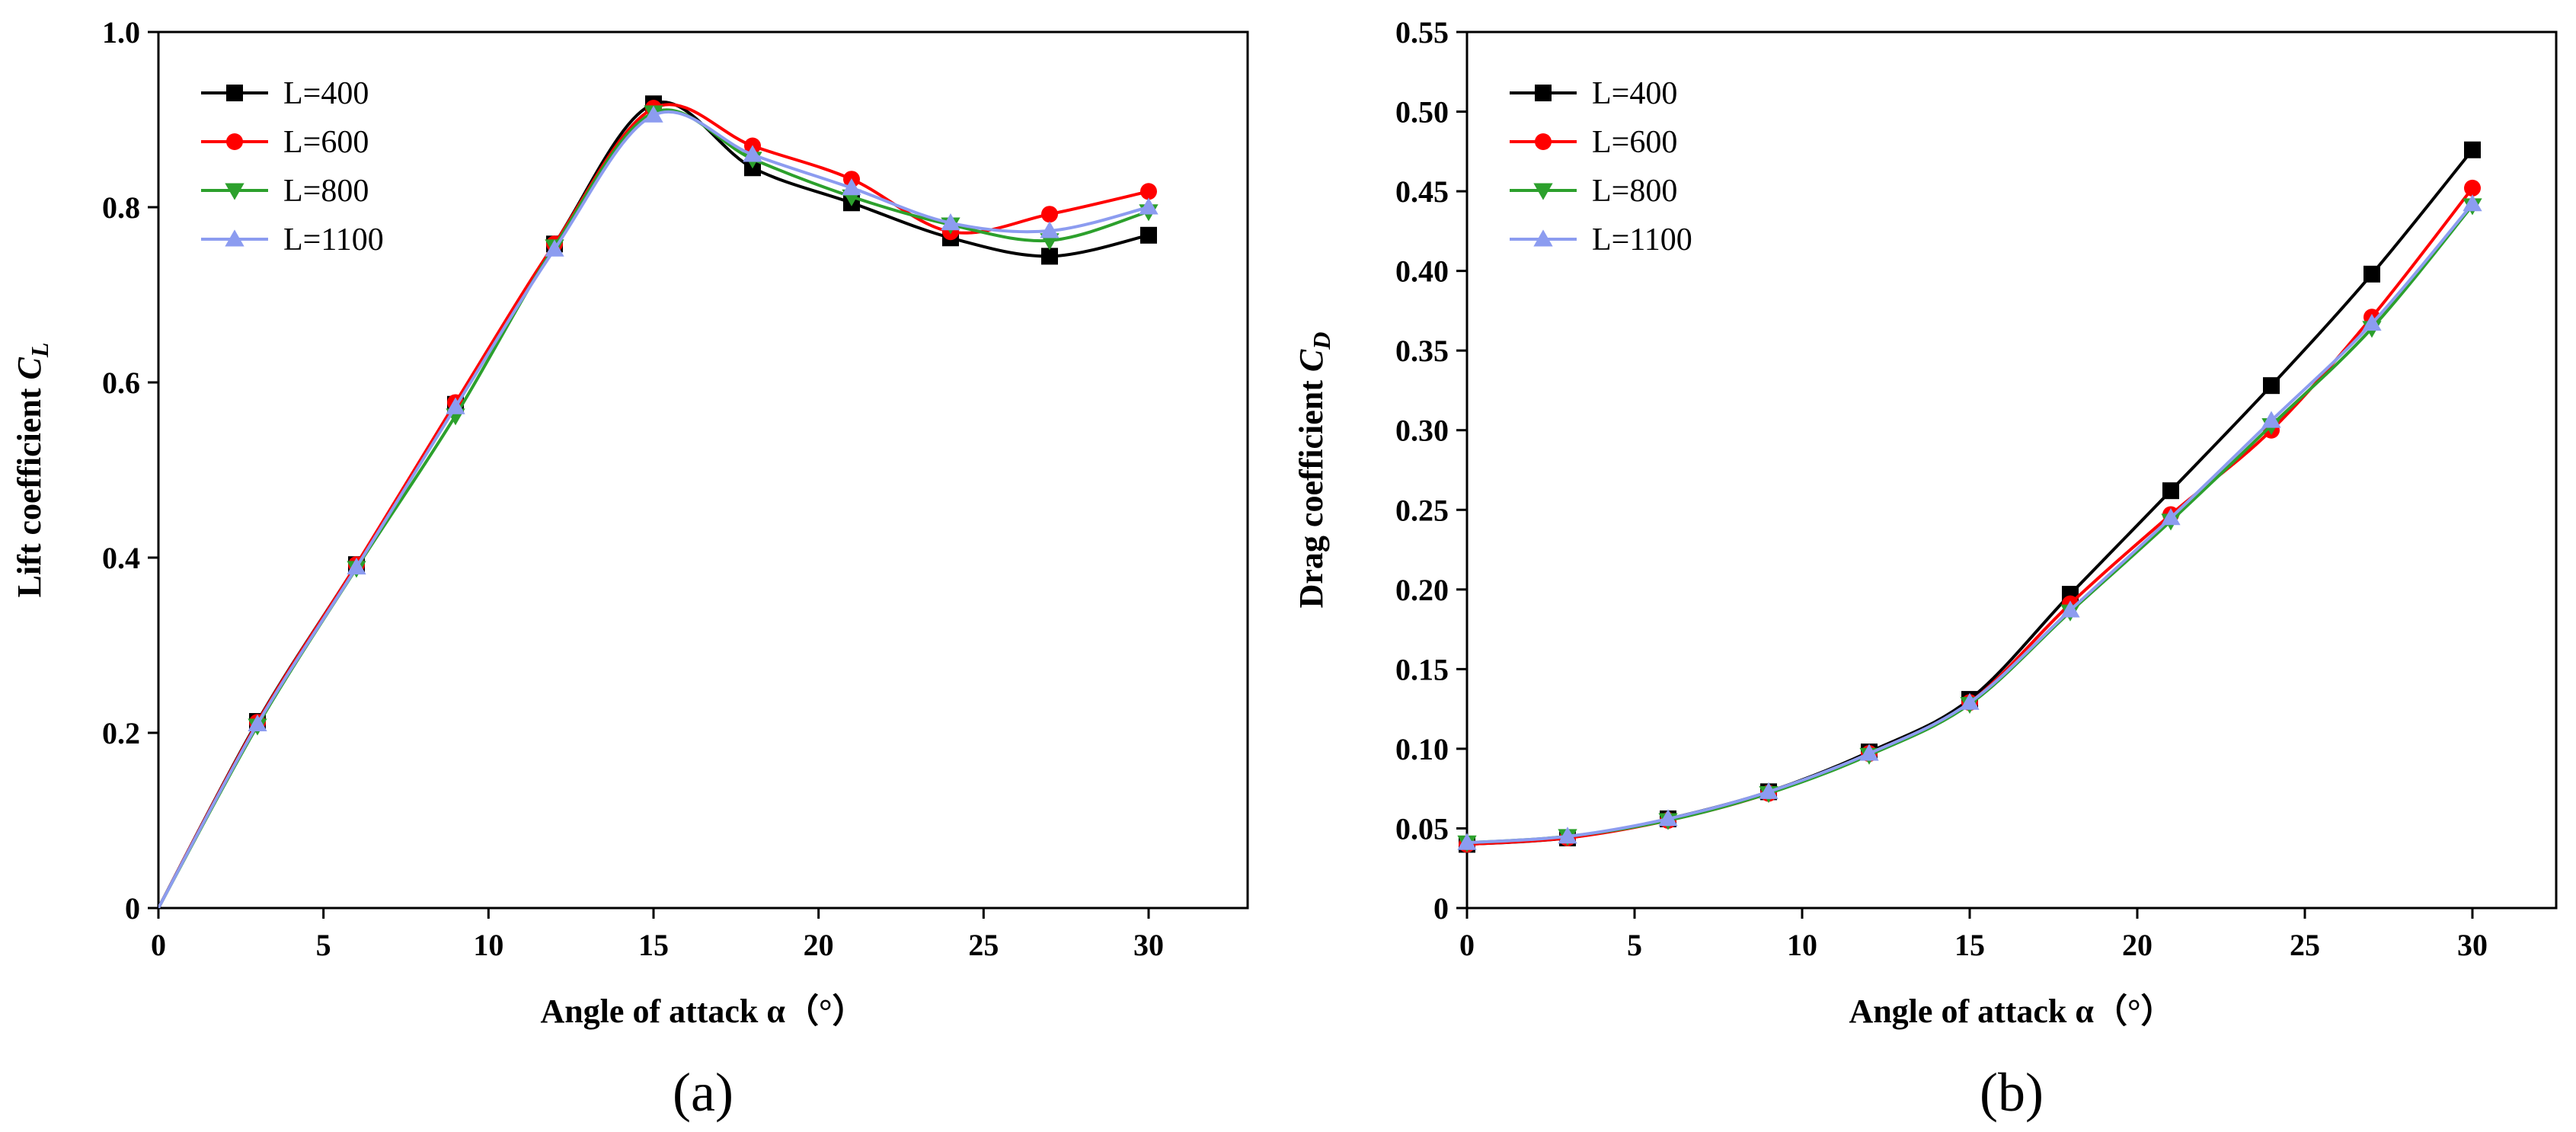 Image resolution: width=2576 pixels, height=1132 pixels. What do you see at coordinates (1422, 431) in the screenshot?
I see `1-y-tick-label: 0.30` at bounding box center [1422, 431].